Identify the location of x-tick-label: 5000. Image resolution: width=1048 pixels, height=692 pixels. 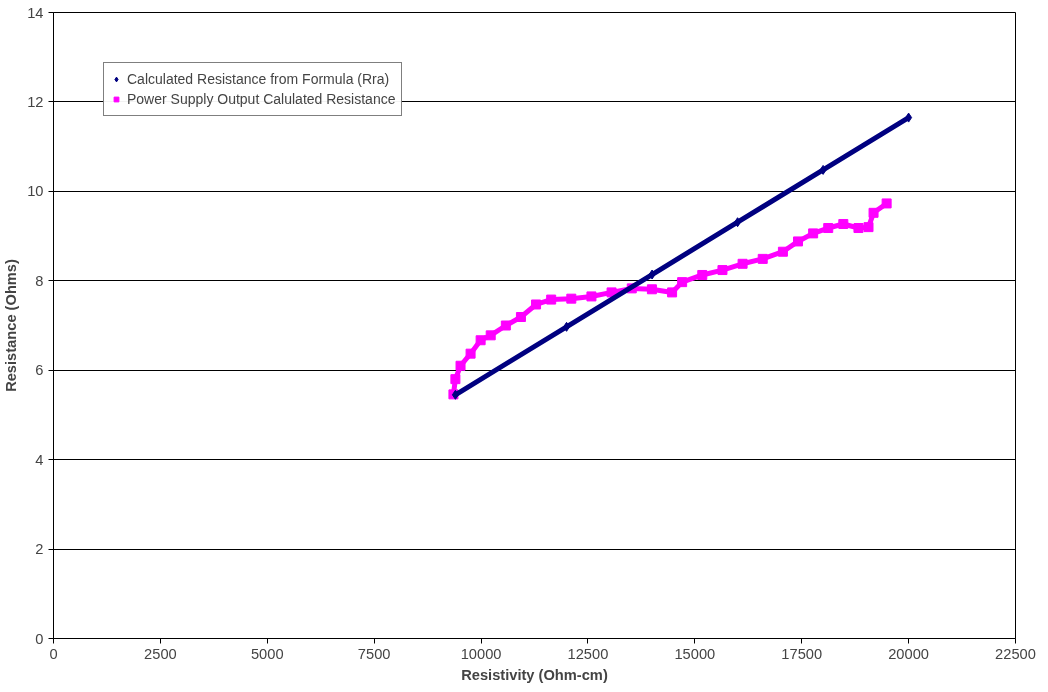
(267, 653).